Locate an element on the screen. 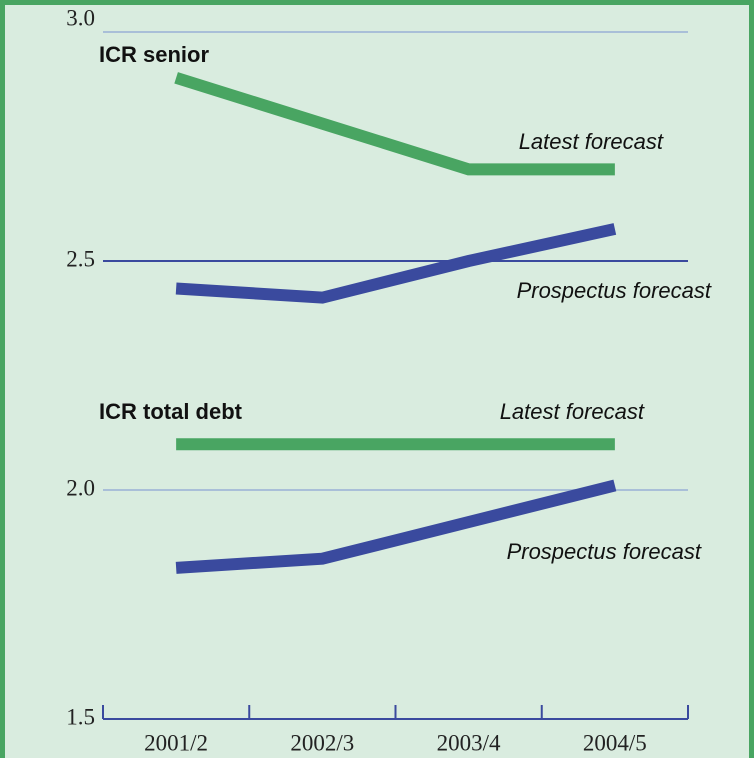 The height and width of the screenshot is (758, 754). y-tick-label: 1.5 is located at coordinates (80, 716).